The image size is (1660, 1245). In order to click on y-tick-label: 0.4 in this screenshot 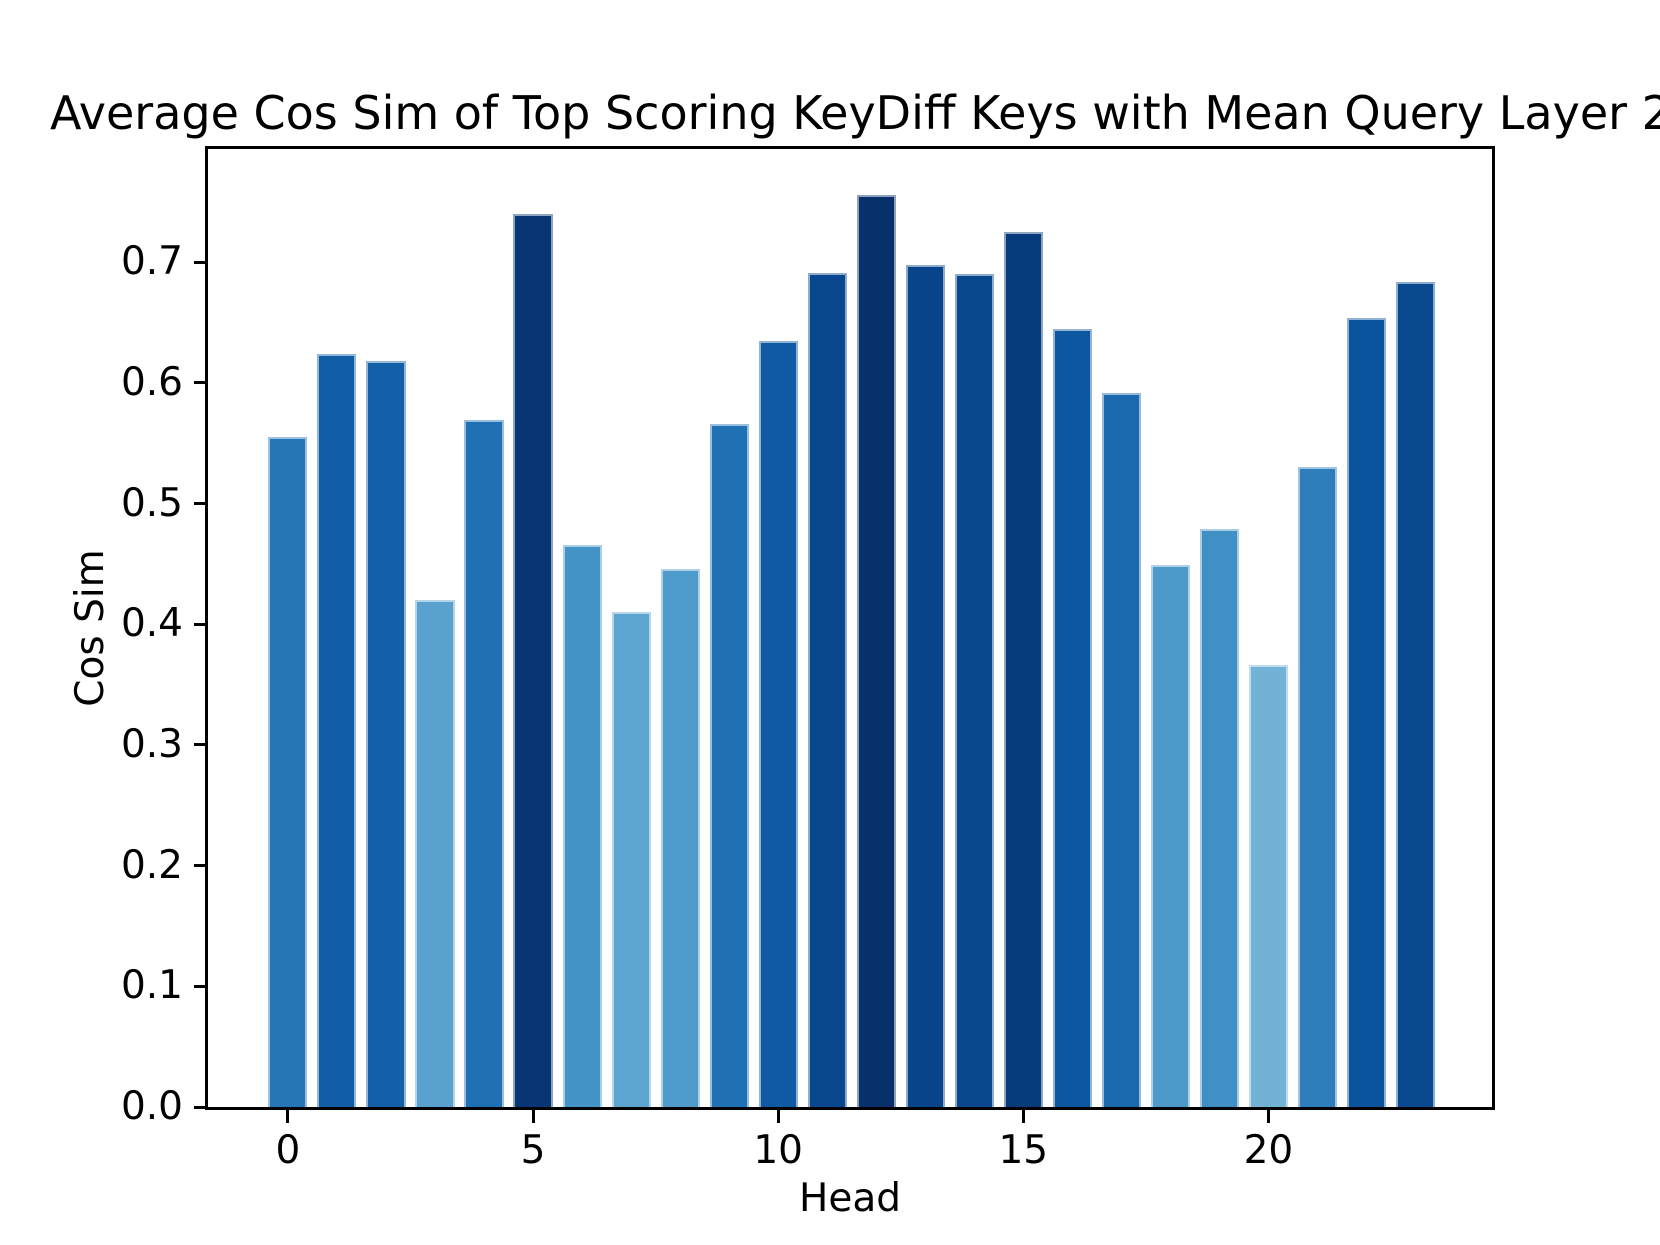, I will do `click(151, 624)`.